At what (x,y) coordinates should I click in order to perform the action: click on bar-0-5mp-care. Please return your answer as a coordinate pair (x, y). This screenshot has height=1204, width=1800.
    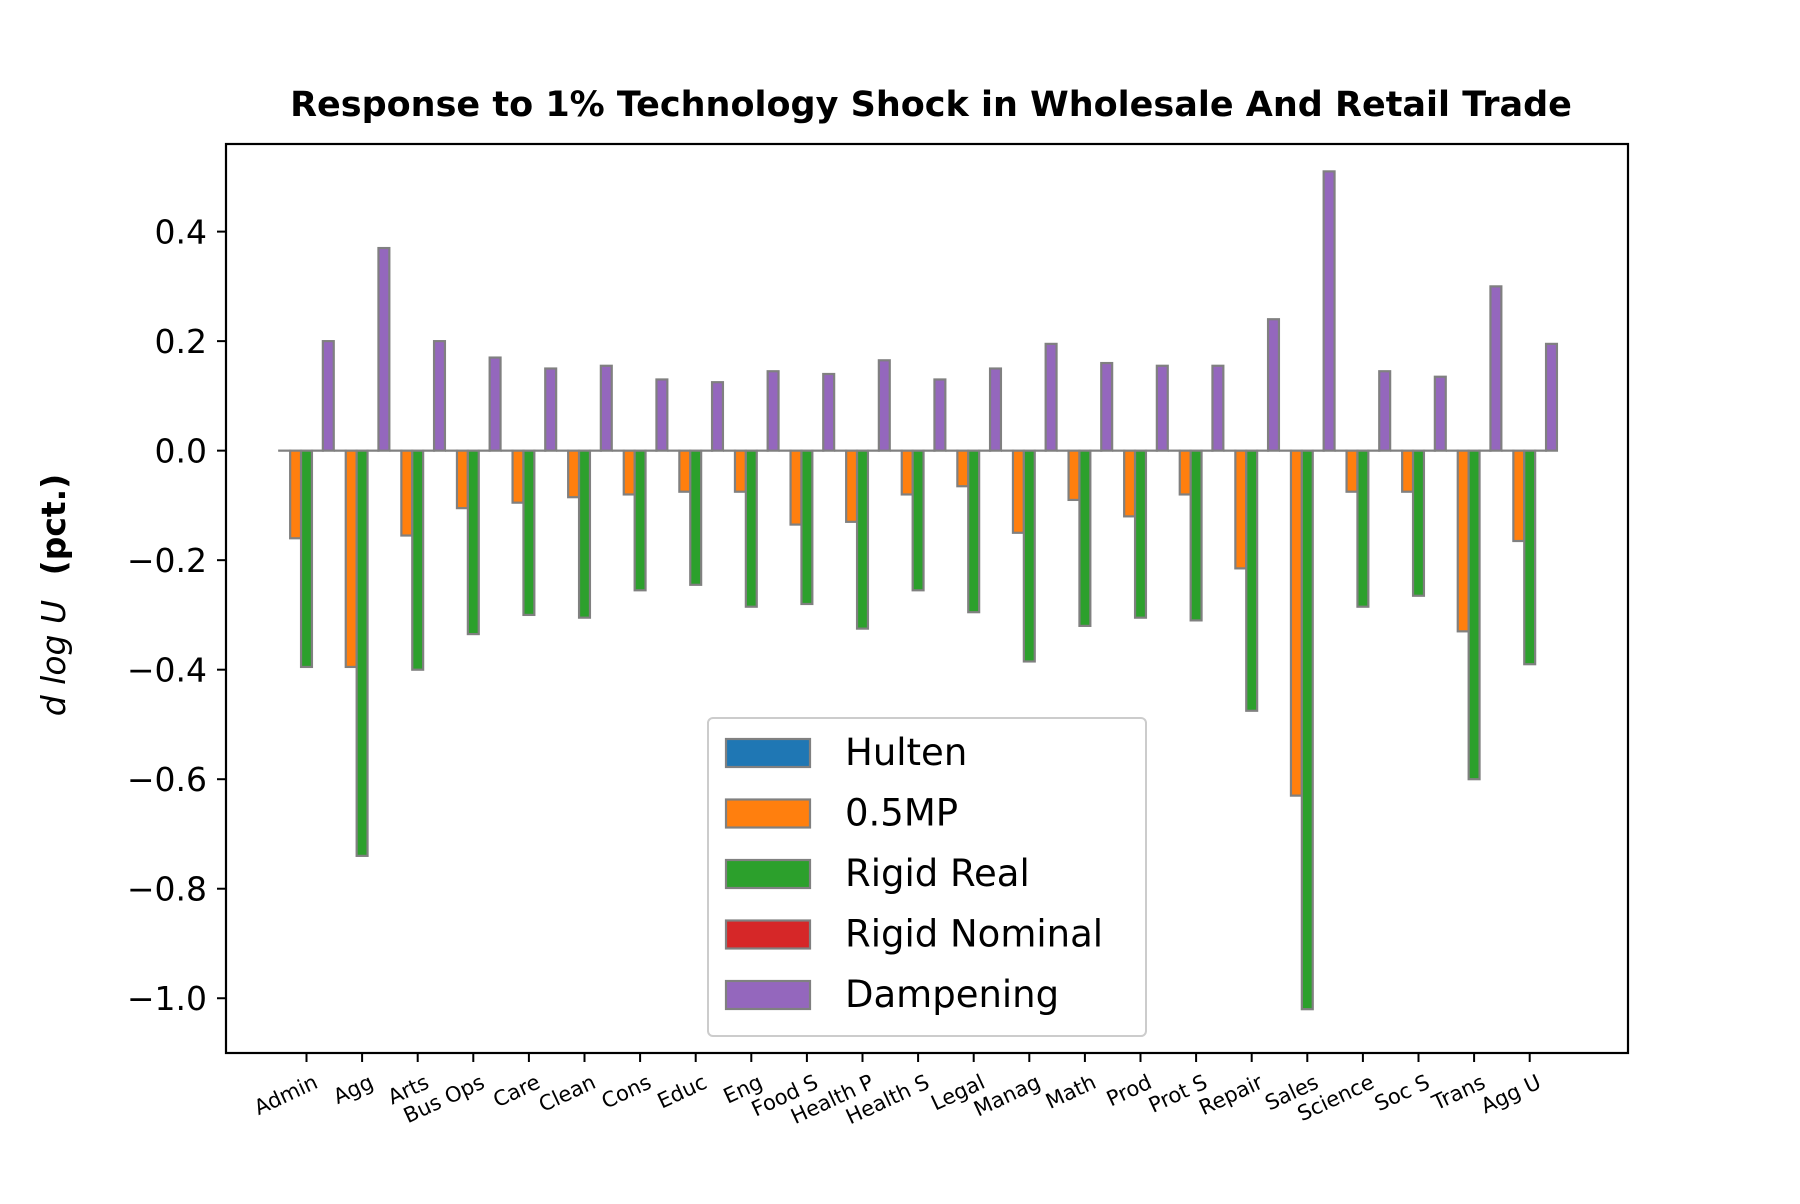
    Looking at the image, I should click on (518, 477).